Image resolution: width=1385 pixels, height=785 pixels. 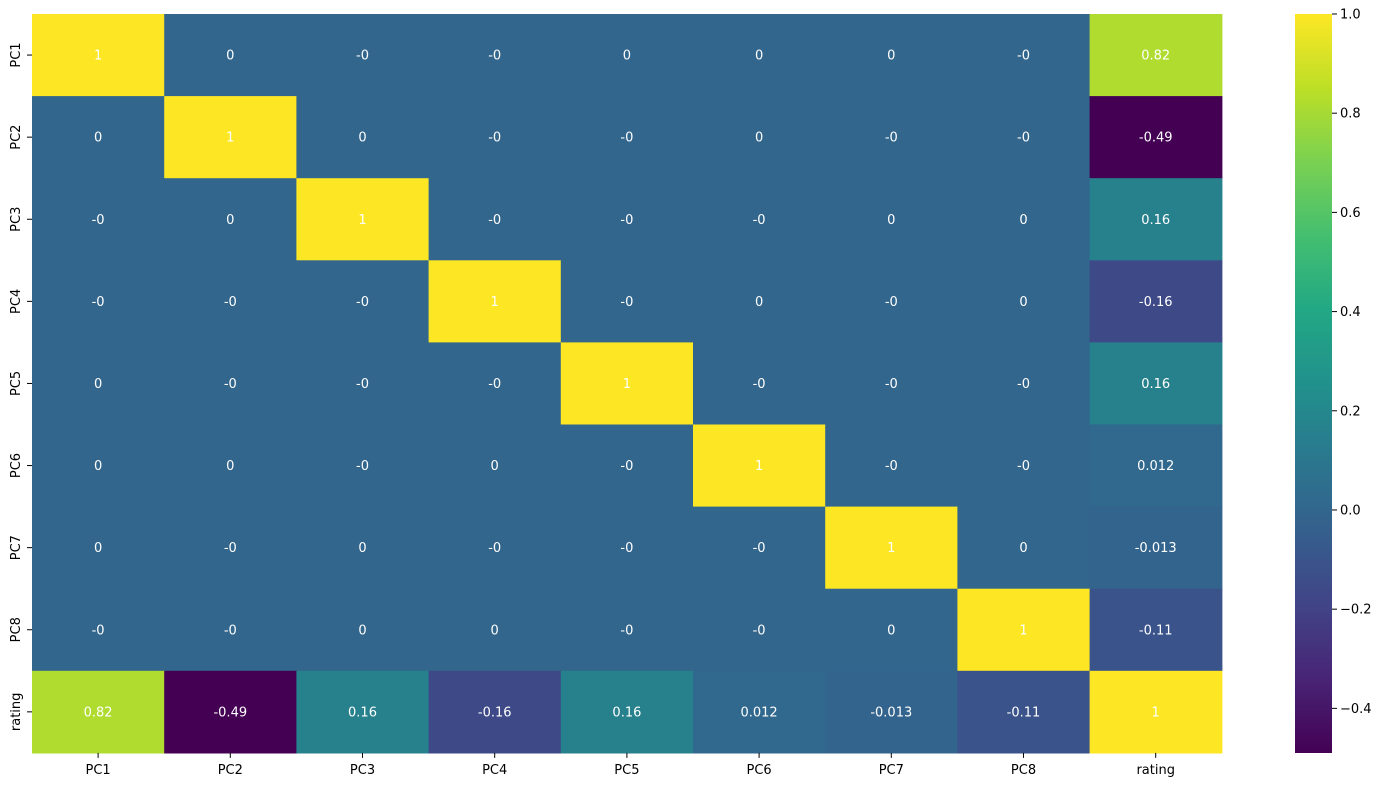 I want to click on x-axis: PC1 PC2 PC3 PC4 PC5 PC6 PC7 PC8 rating, so click(x=630, y=765).